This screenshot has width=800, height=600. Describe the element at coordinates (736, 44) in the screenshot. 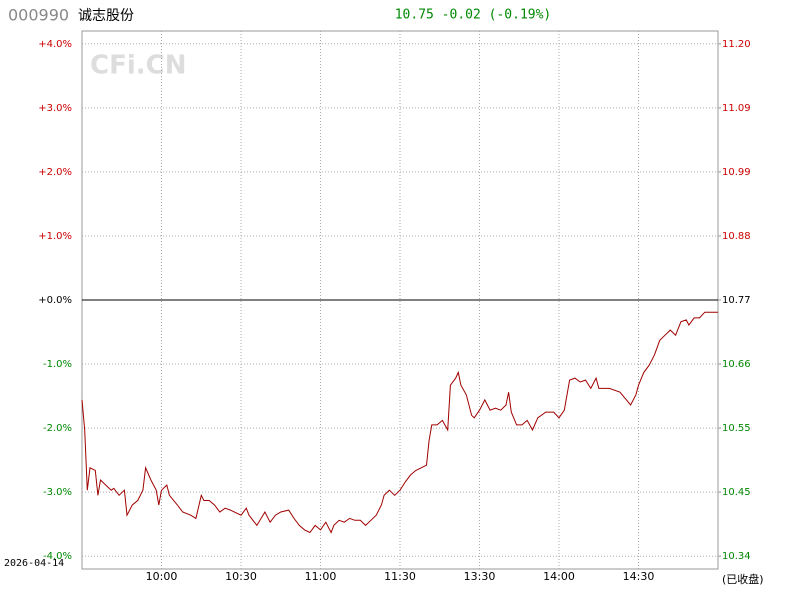

I see `y2-tick-label: 11.20` at that location.